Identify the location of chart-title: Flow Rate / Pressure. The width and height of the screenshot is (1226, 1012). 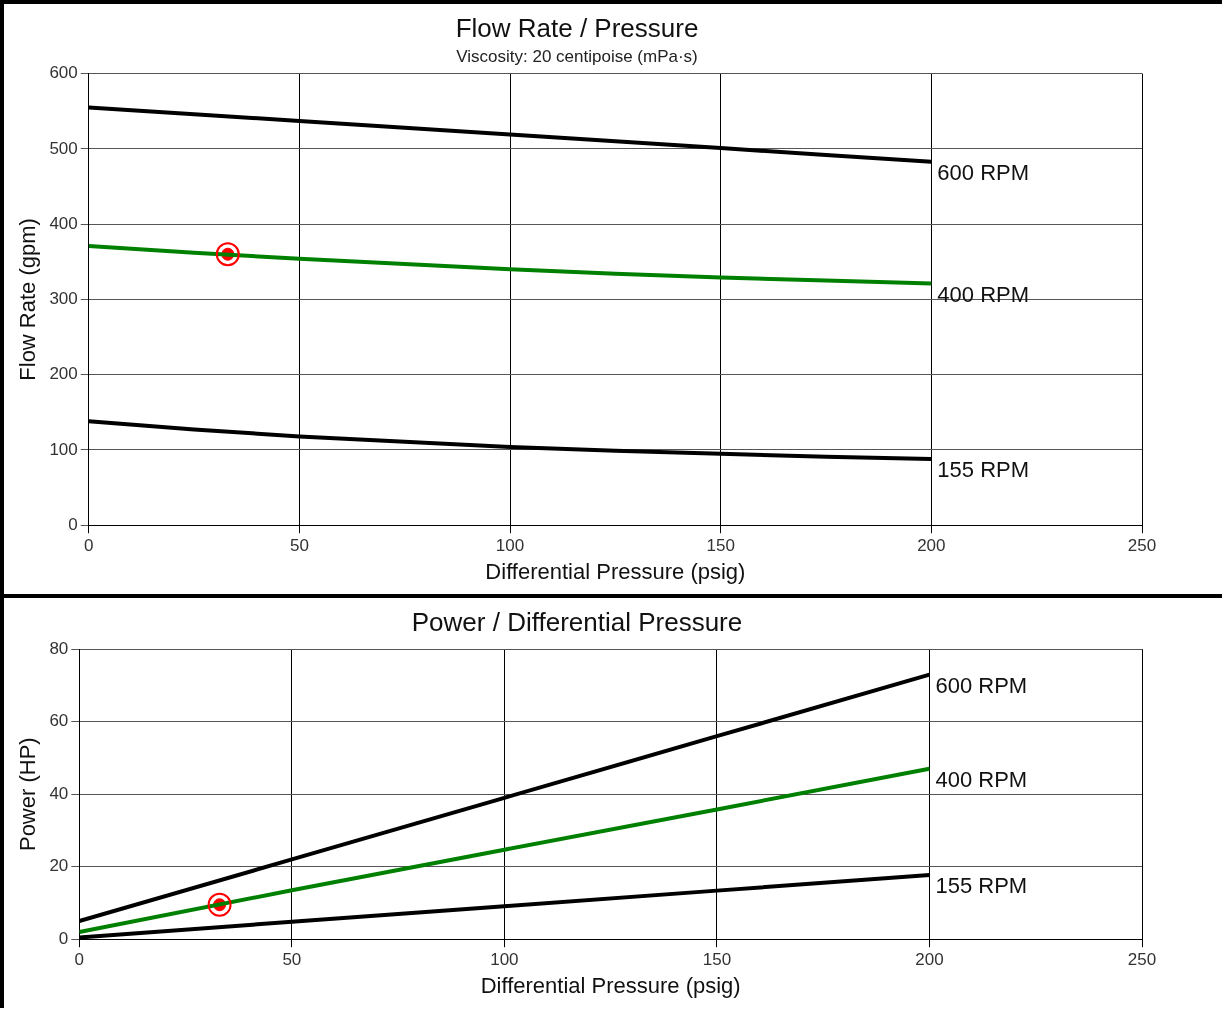
(577, 27).